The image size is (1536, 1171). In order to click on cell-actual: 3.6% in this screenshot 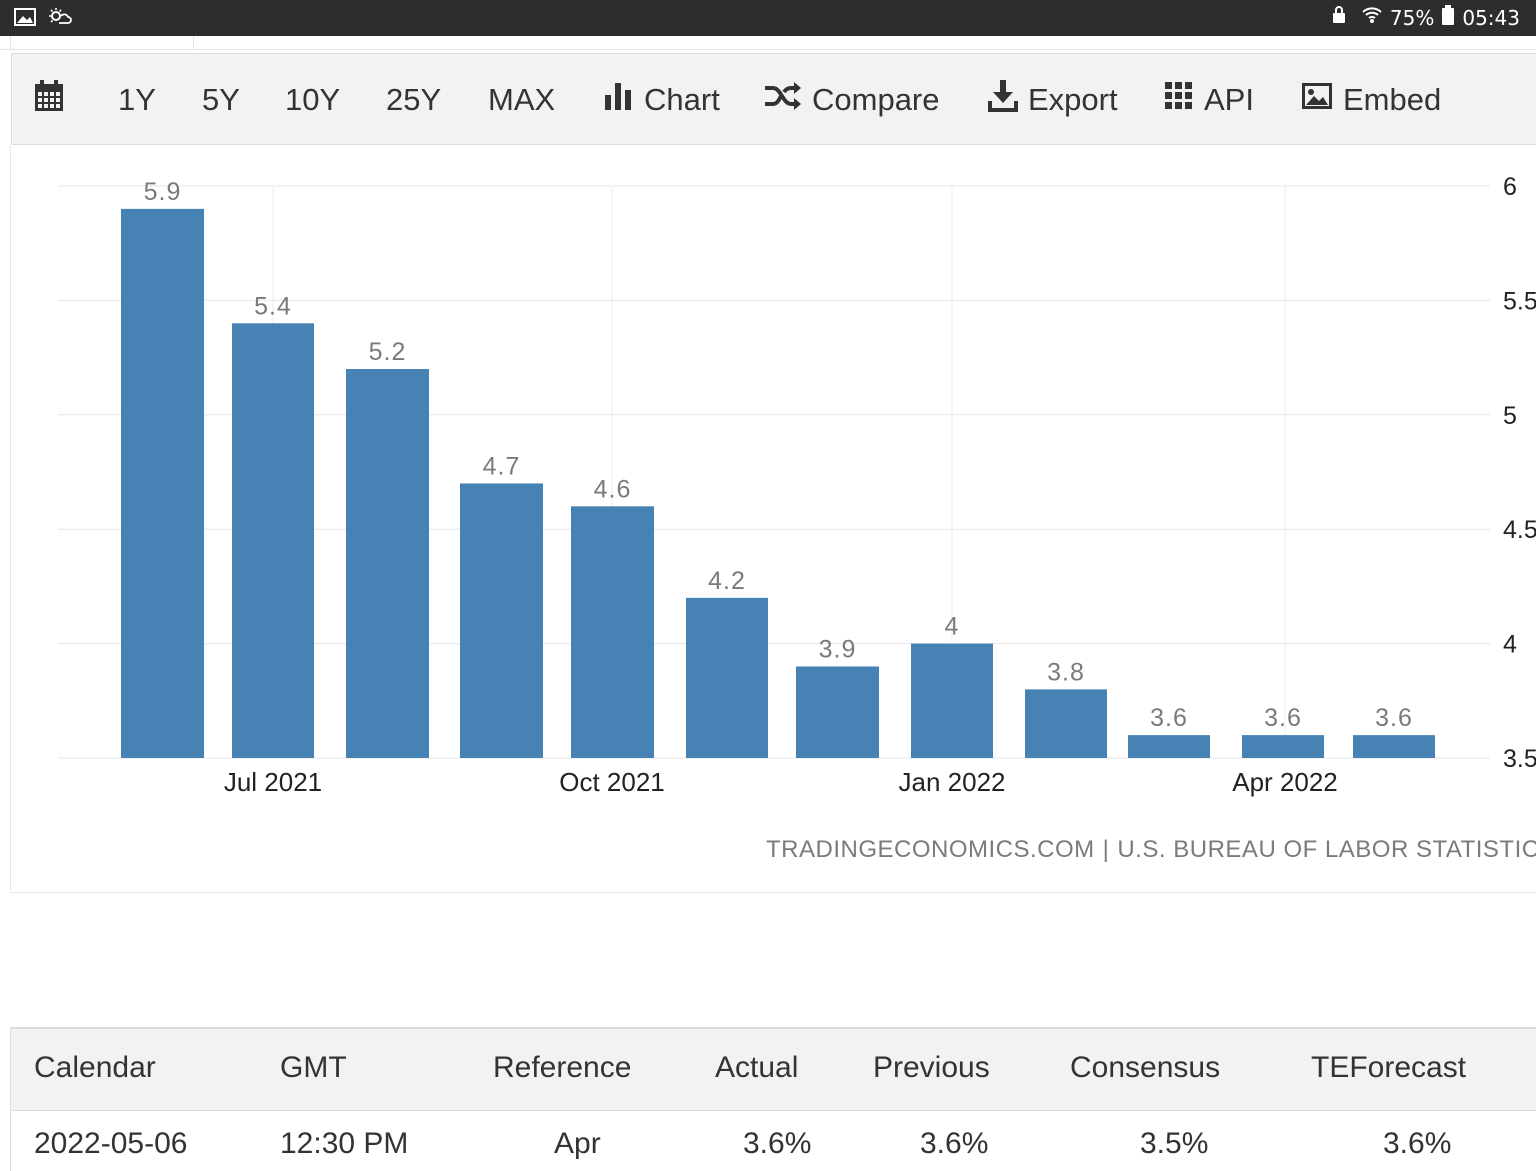, I will do `click(777, 1143)`.